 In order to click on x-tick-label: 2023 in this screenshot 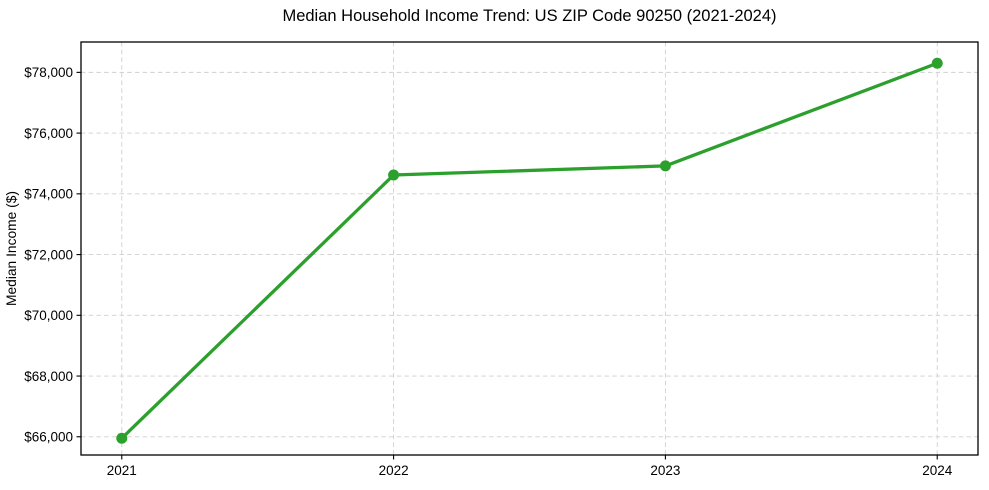, I will do `click(665, 470)`.